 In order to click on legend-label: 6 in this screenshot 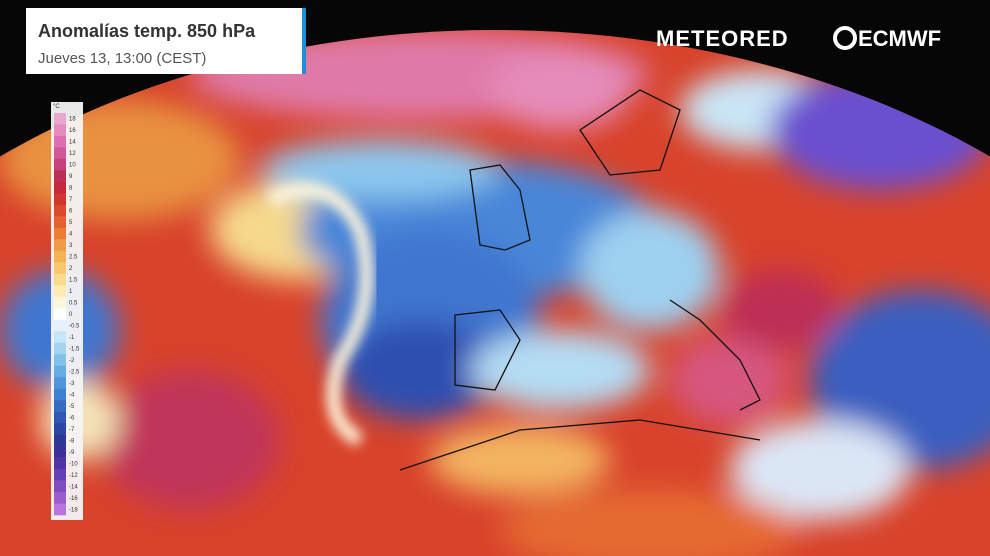, I will do `click(71, 212)`.